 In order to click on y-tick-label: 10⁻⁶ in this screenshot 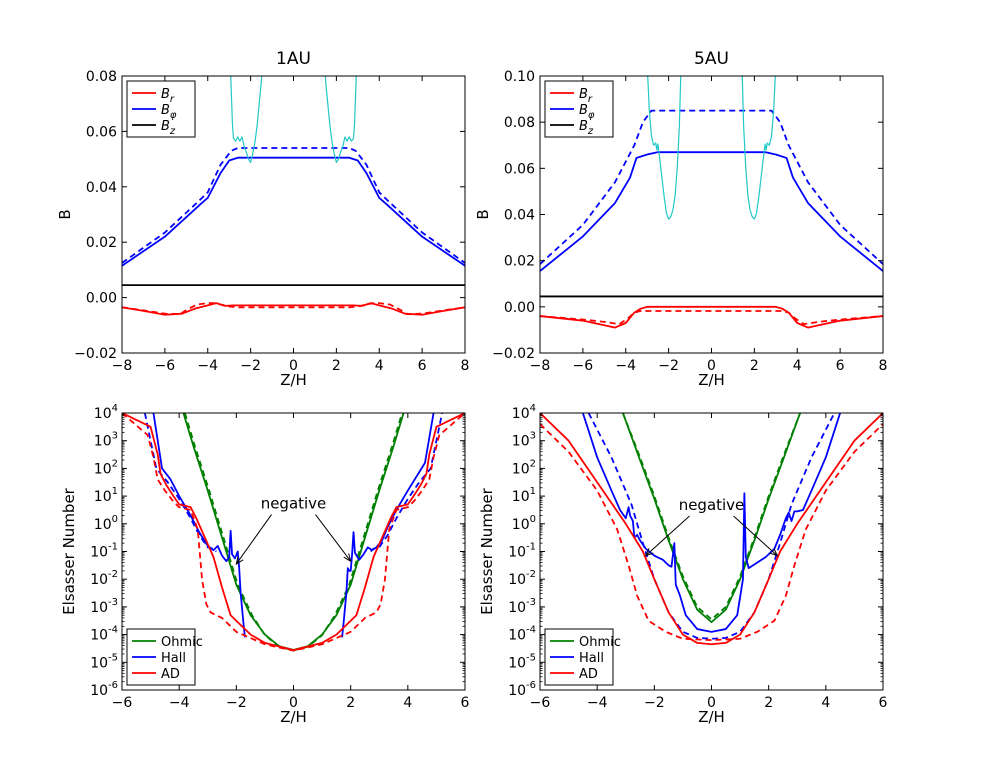, I will do `click(104, 689)`.